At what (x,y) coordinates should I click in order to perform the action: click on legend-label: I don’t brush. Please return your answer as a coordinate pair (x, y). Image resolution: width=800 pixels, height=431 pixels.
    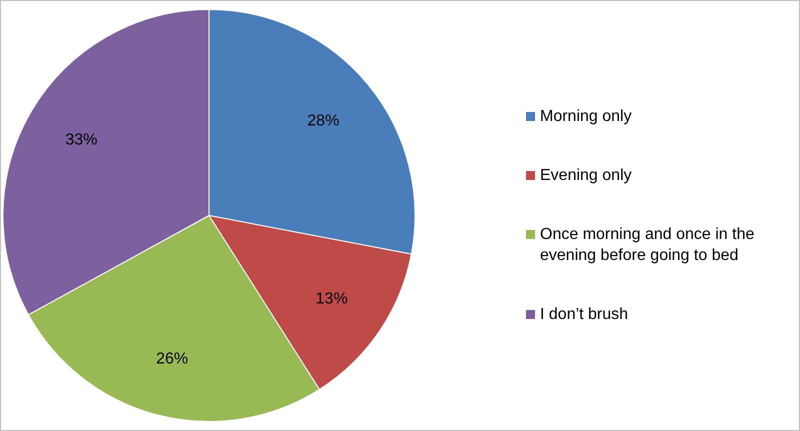
    Looking at the image, I should click on (584, 315).